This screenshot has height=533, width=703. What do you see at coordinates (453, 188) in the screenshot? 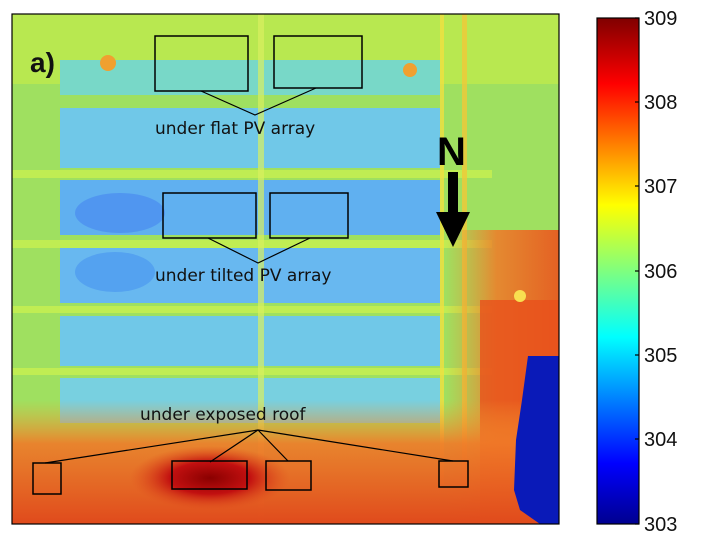
I see `north-arrow: N` at bounding box center [453, 188].